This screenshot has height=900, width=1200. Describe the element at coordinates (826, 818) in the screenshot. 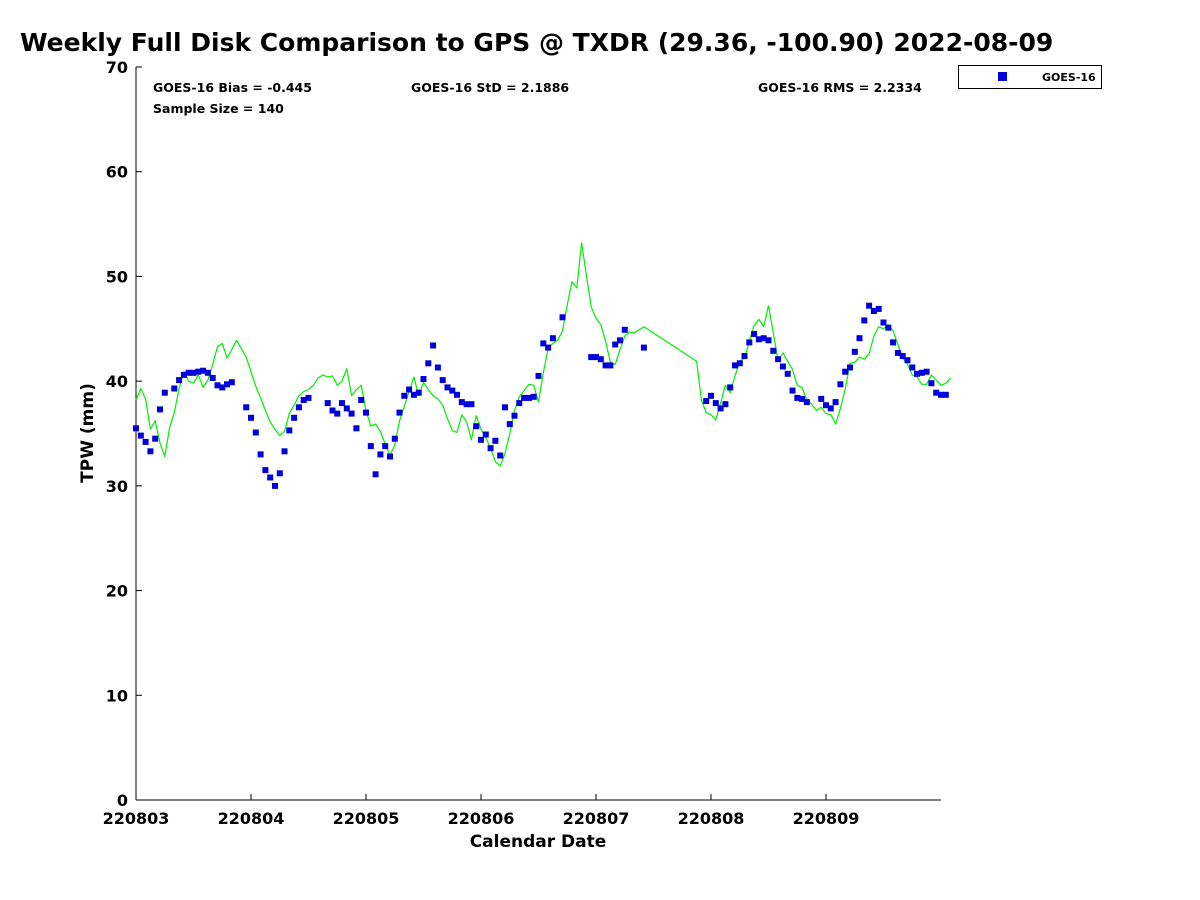

I see `x-tick-label: 220809` at that location.